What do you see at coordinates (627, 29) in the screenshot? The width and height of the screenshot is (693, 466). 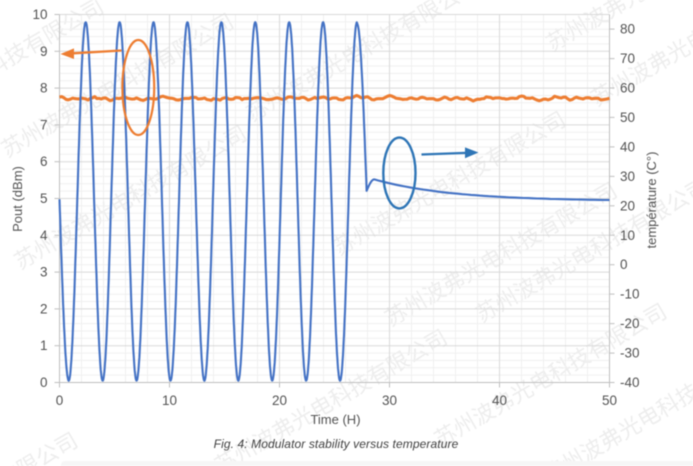 I see `svg-text: 80` at bounding box center [627, 29].